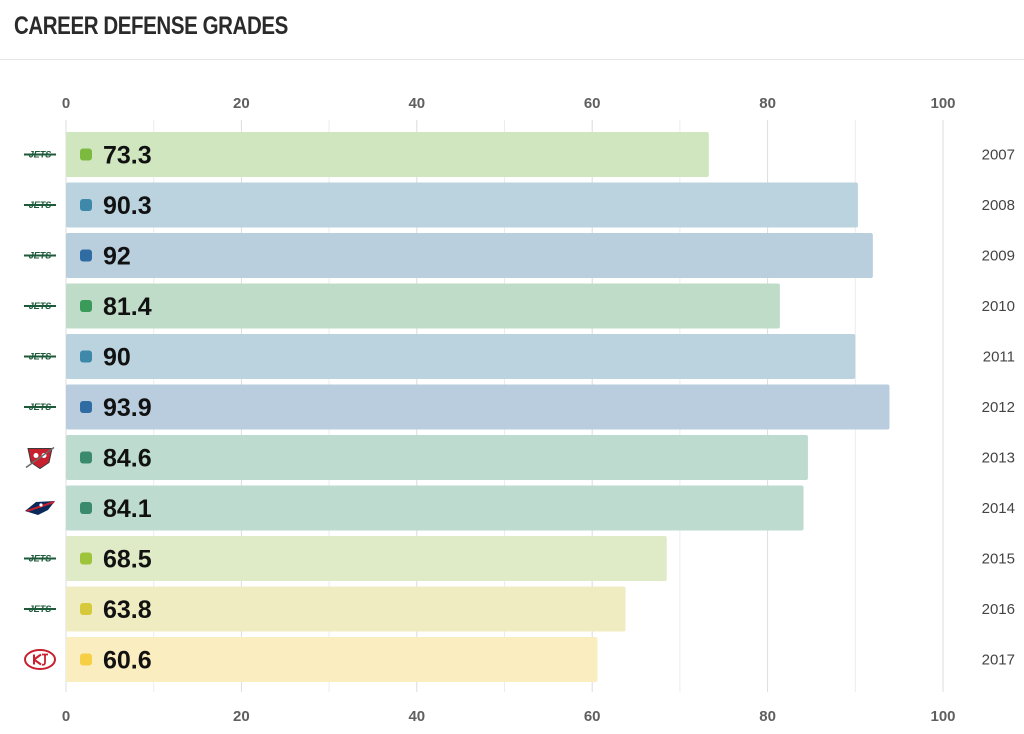  I want to click on x-tick-bottom-100: 100, so click(942, 716).